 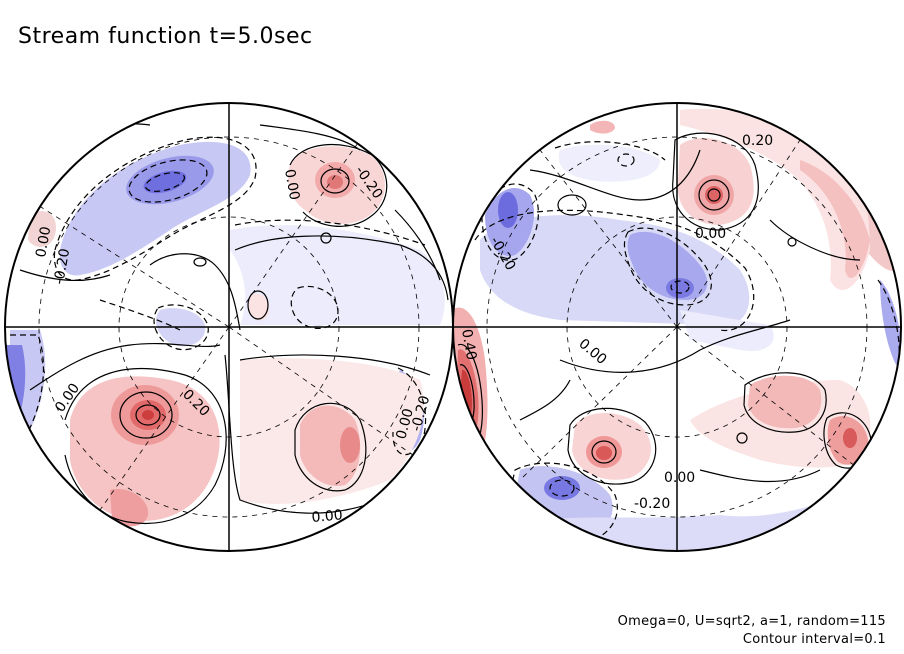 I want to click on contour-label: 0.40, so click(x=468, y=344).